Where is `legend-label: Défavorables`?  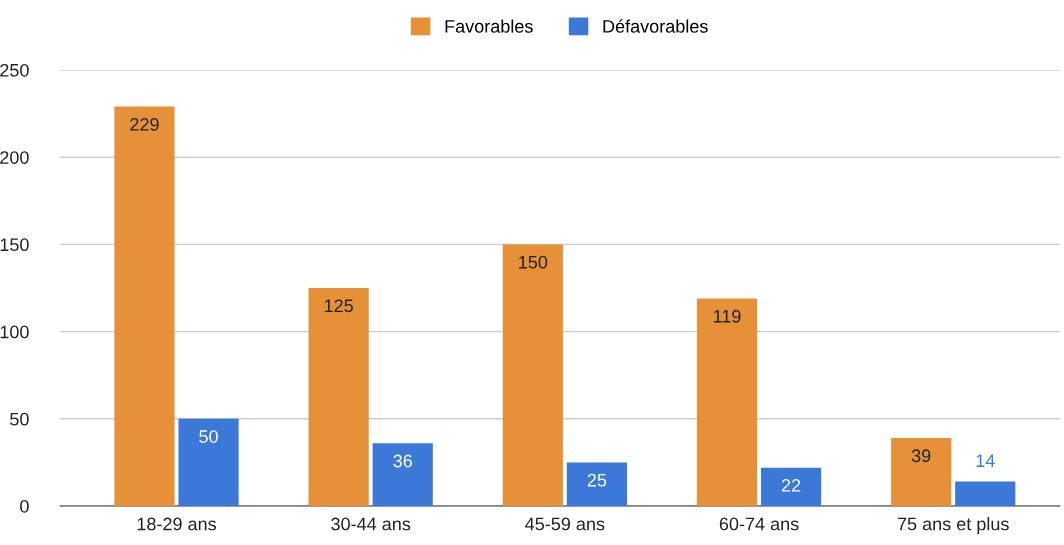 legend-label: Défavorables is located at coordinates (655, 26).